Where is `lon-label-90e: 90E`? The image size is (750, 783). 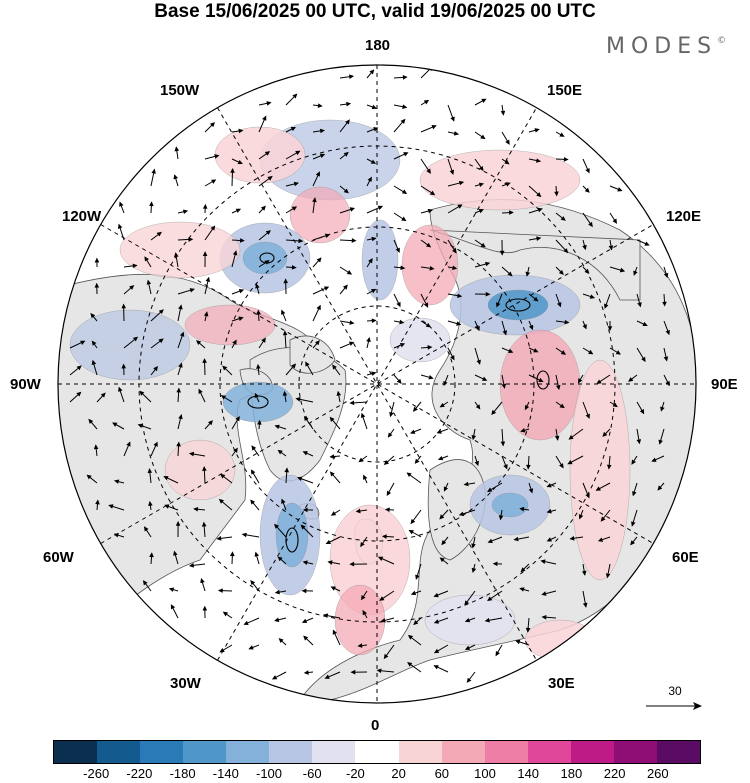 lon-label-90e: 90E is located at coordinates (724, 384).